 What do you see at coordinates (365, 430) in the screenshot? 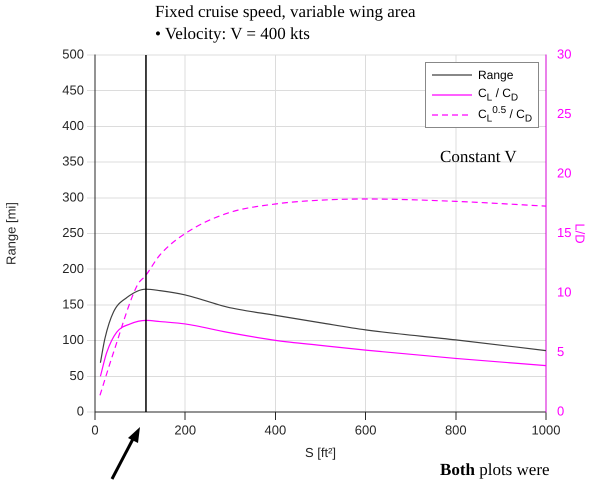
I see `x-tick-label: 600` at bounding box center [365, 430].